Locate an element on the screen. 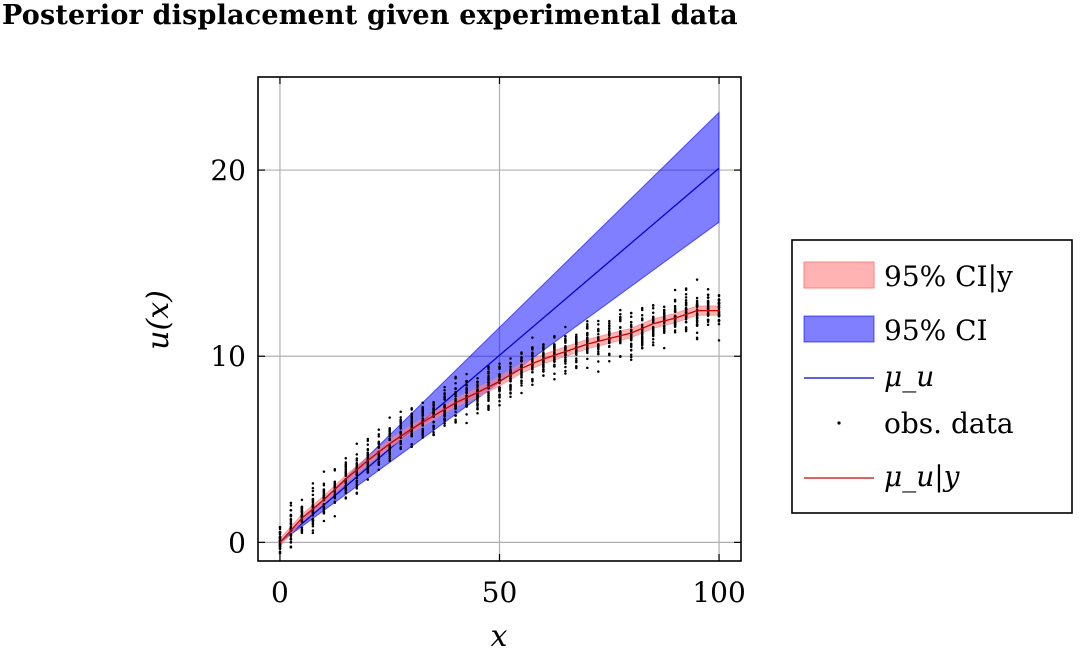  x-tick-label: 50 is located at coordinates (500, 592).